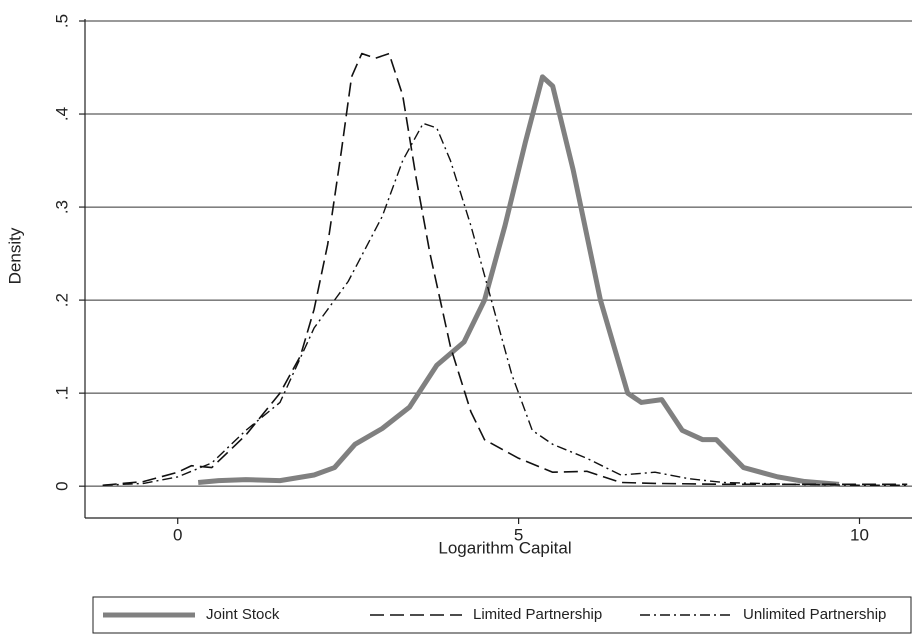  What do you see at coordinates (518, 534) in the screenshot?
I see `x-tick-label: 5` at bounding box center [518, 534].